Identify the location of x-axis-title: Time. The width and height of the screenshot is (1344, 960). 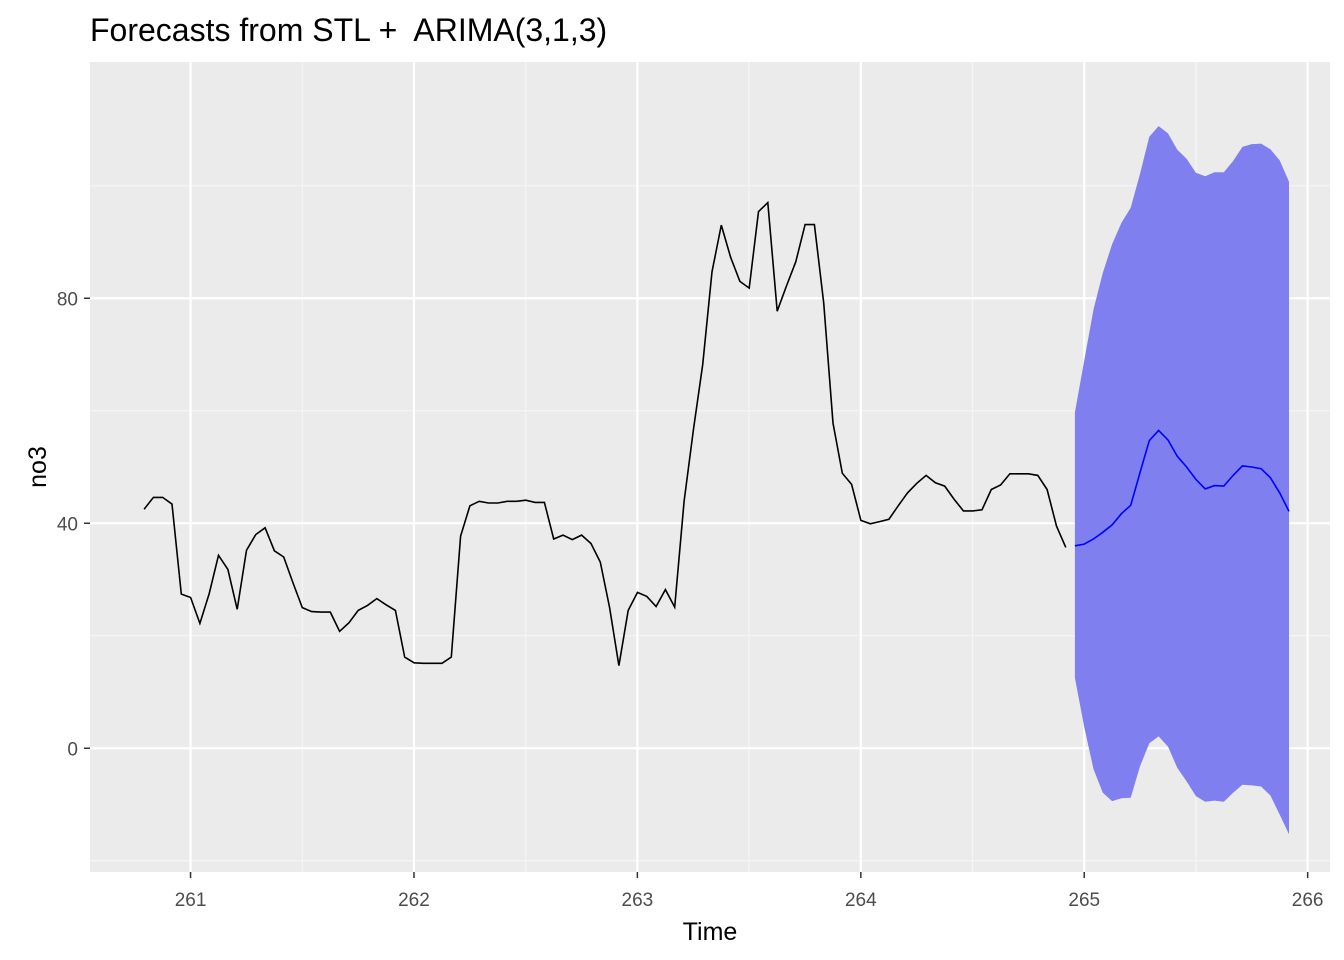
(710, 932).